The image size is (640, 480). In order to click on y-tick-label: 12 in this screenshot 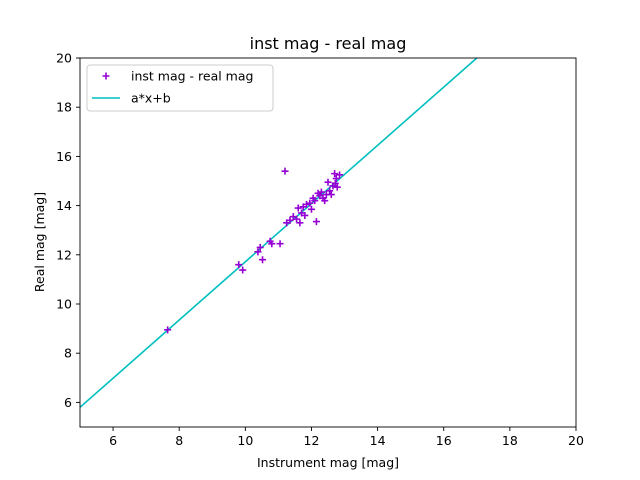, I will do `click(64, 254)`.